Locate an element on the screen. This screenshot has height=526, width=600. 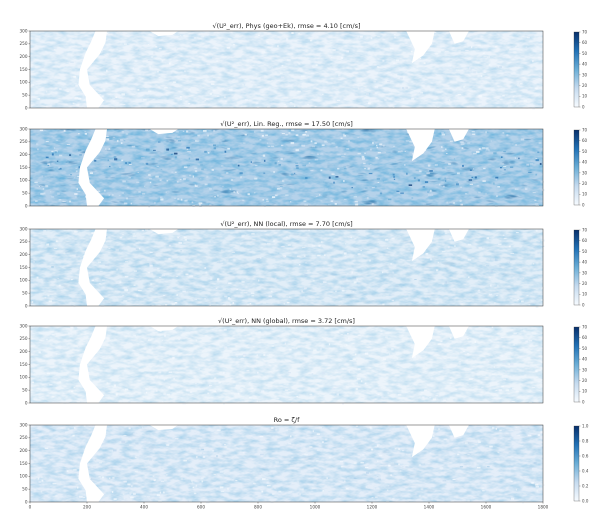
x-tick-label: 1000 is located at coordinates (315, 507).